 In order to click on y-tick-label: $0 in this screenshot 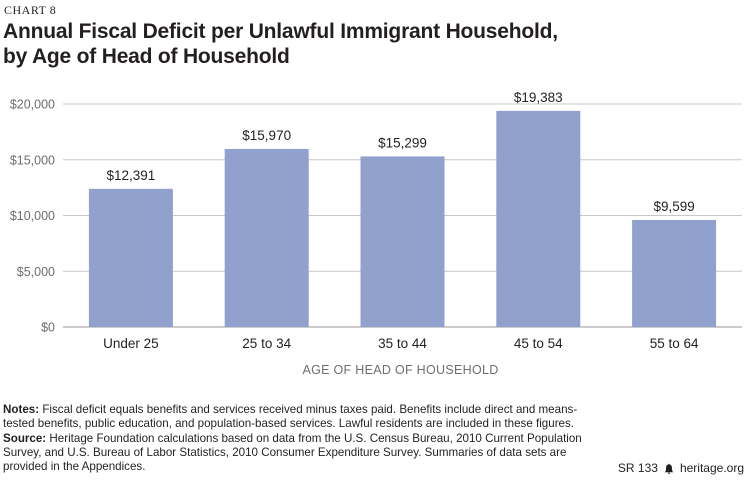, I will do `click(48, 328)`.